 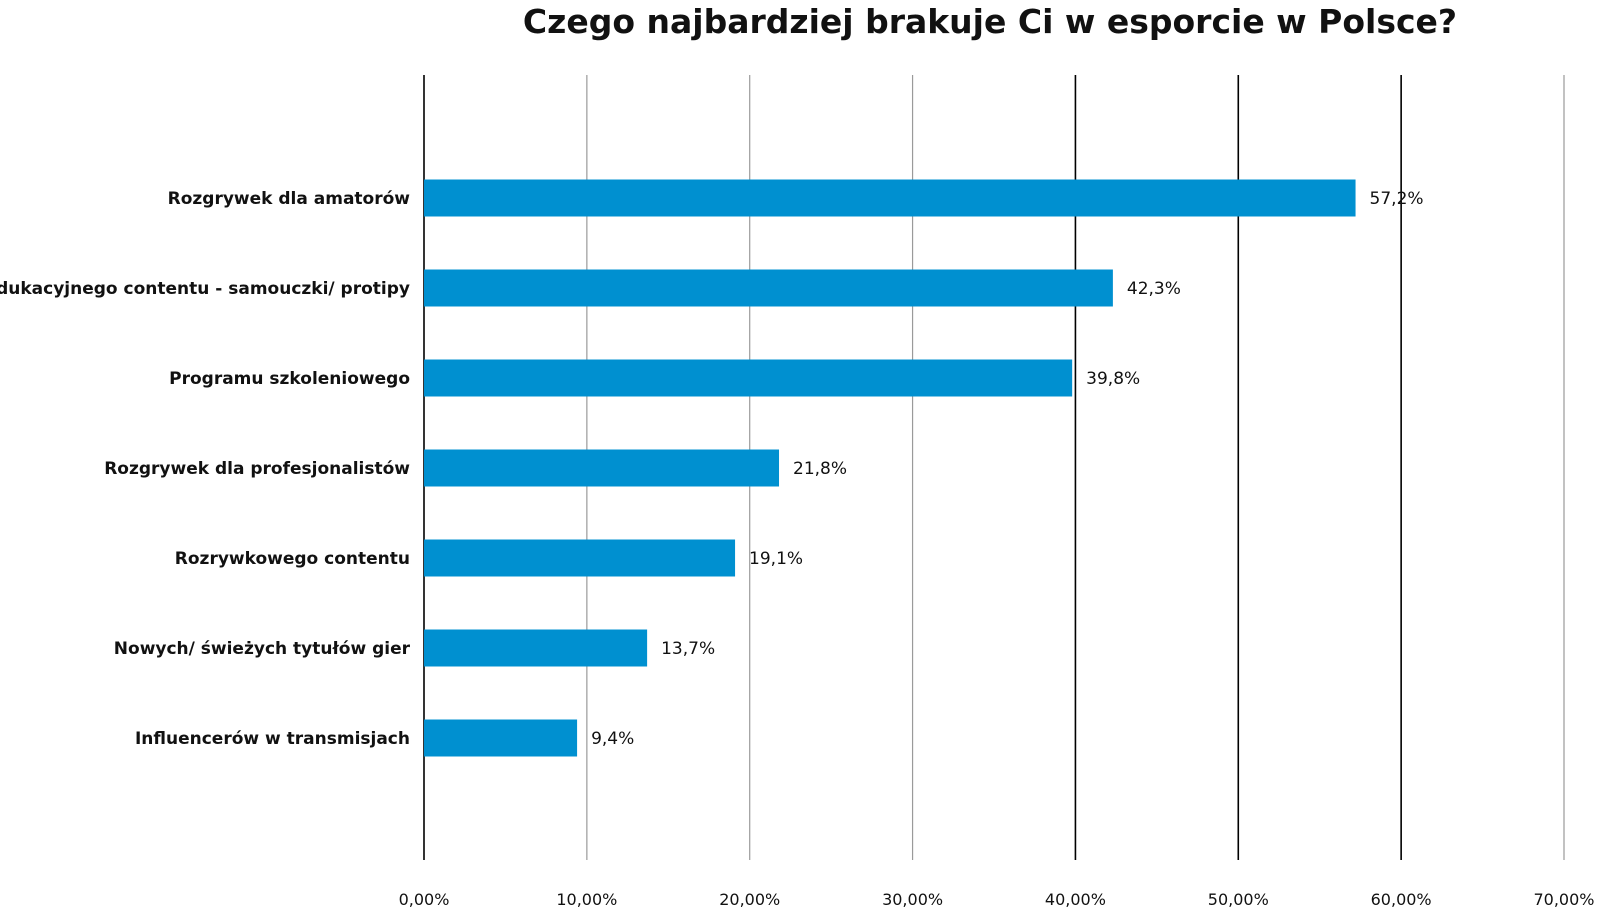 I want to click on category-label: Rozrywkowego contentu, so click(x=292, y=559).